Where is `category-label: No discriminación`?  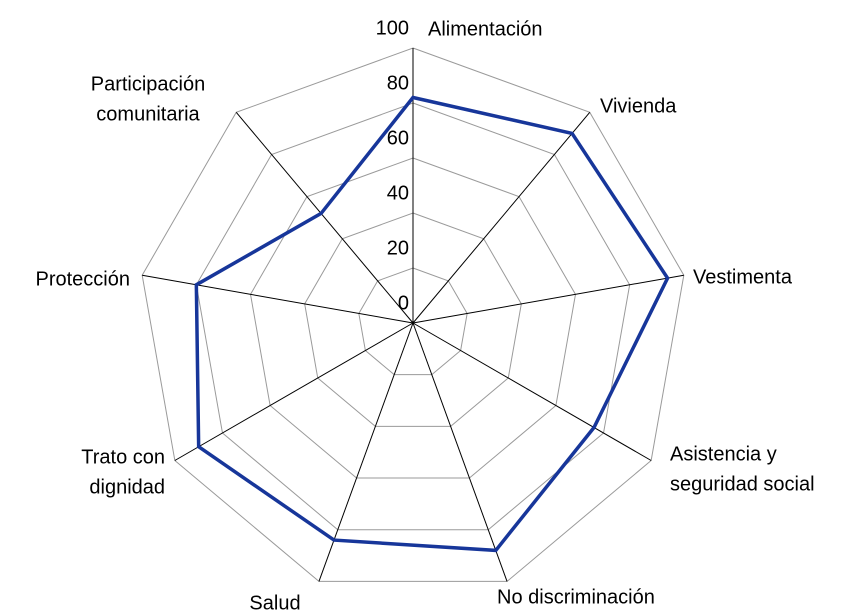
category-label: No discriminación is located at coordinates (576, 597).